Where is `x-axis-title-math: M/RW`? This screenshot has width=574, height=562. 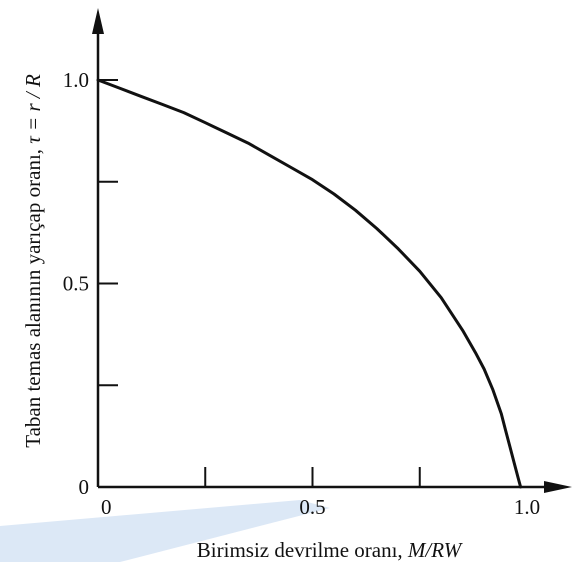
x-axis-title-math: M/RW is located at coordinates (435, 550).